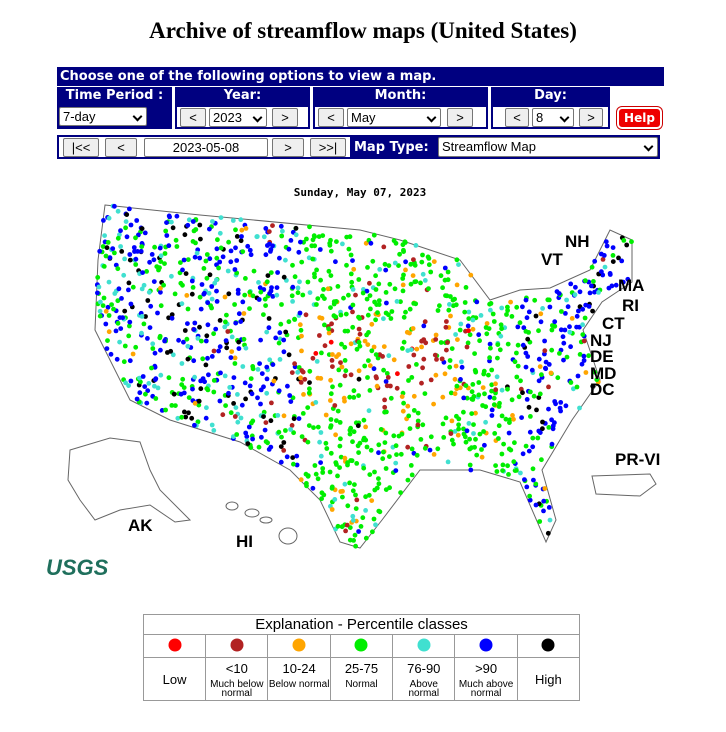 The image size is (726, 732). I want to click on month-cell: Month: < May >, so click(400, 108).